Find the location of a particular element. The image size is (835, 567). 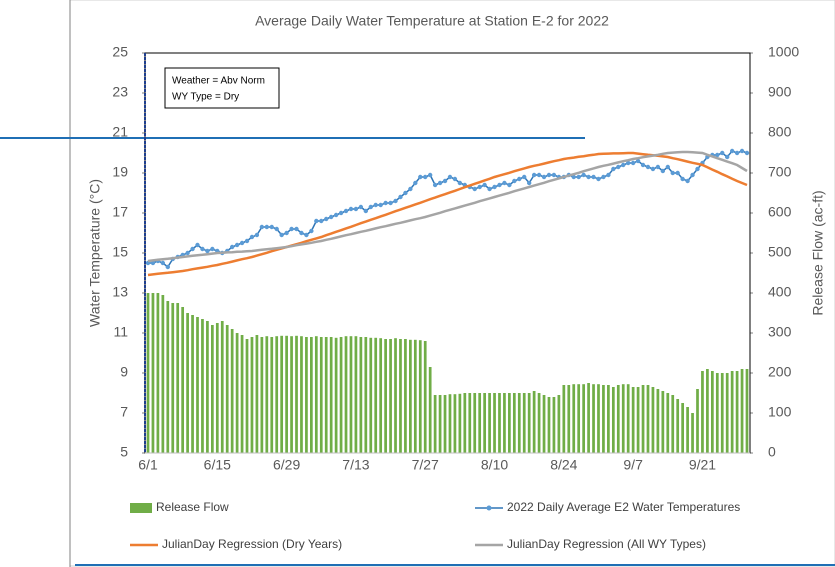

y-tick-label: 21 is located at coordinates (120, 132).